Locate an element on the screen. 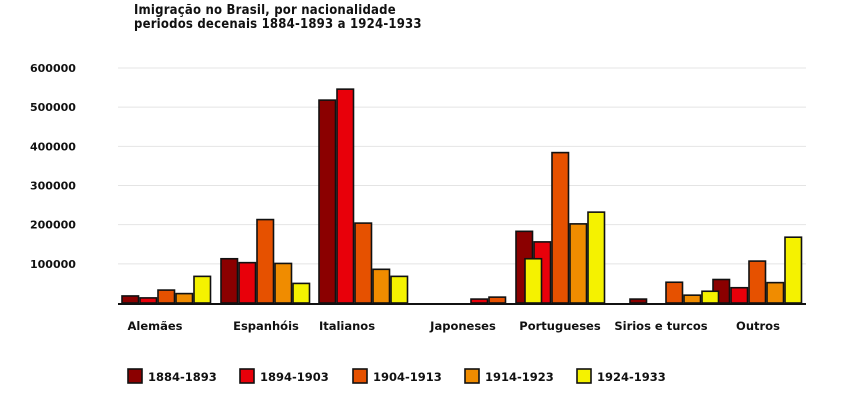  y-tick-label: 100000 is located at coordinates (53, 264).